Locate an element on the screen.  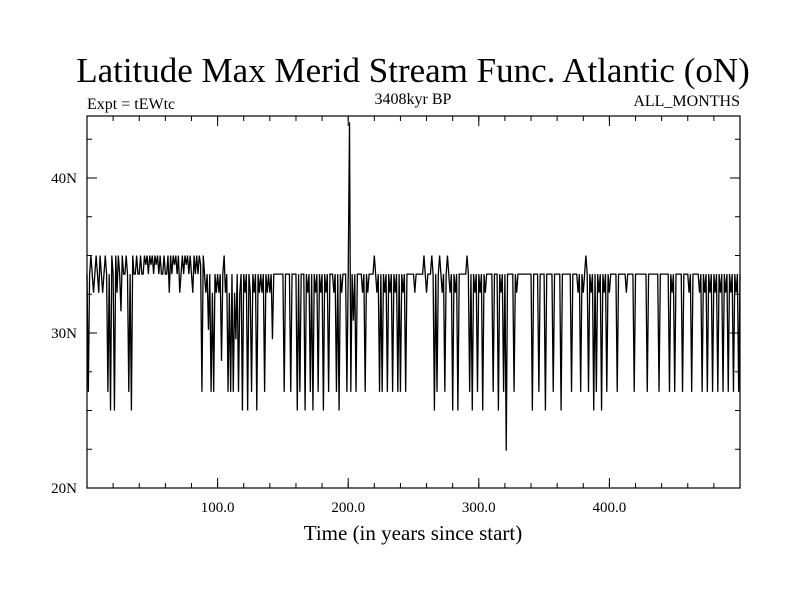
subtitle-period: 3408kyr BP is located at coordinates (413, 99).